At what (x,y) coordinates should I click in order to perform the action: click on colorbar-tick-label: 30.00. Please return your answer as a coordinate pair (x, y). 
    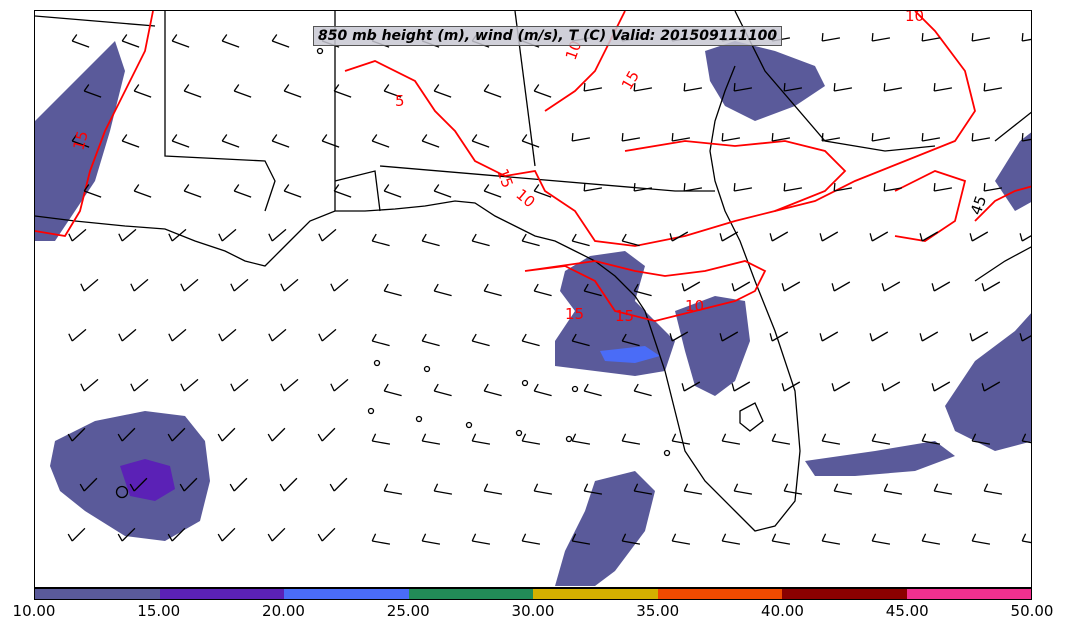
    Looking at the image, I should click on (533, 611).